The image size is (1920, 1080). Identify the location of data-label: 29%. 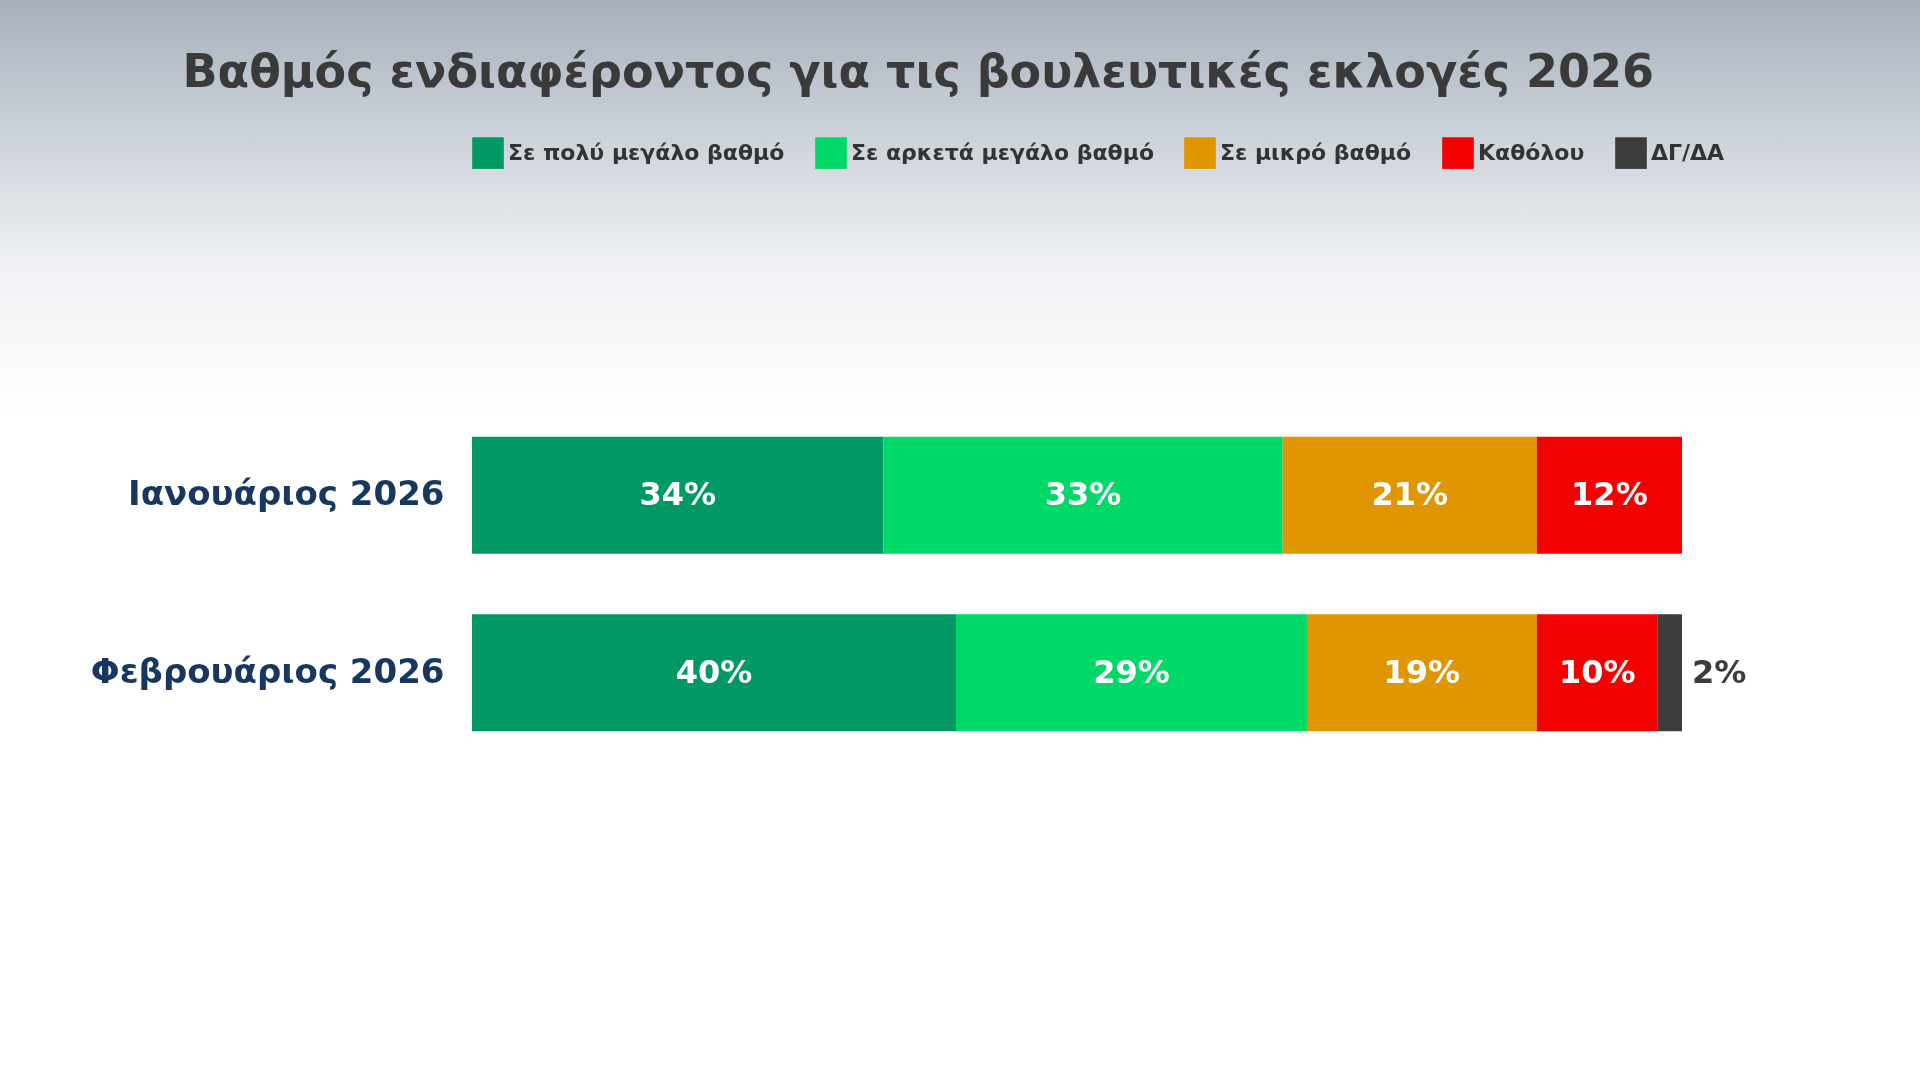
(1131, 671).